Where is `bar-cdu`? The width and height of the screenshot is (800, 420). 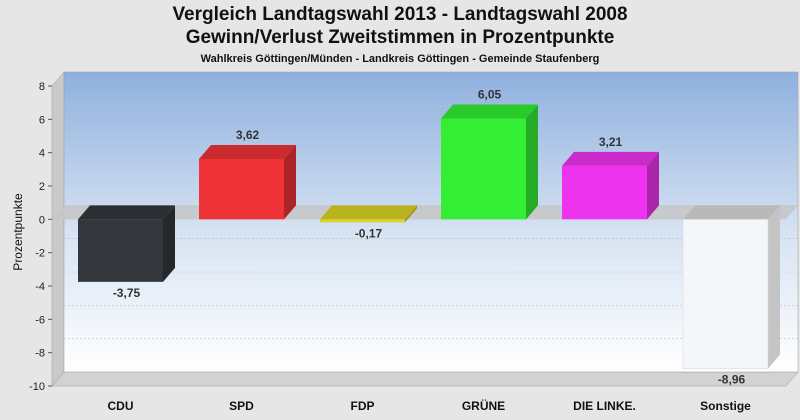
bar-cdu is located at coordinates (126, 243).